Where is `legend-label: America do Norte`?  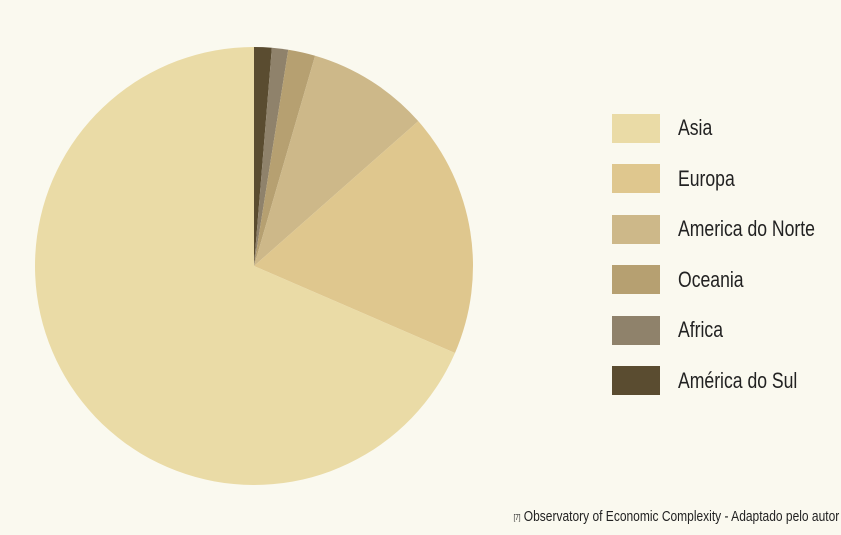 legend-label: America do Norte is located at coordinates (746, 229).